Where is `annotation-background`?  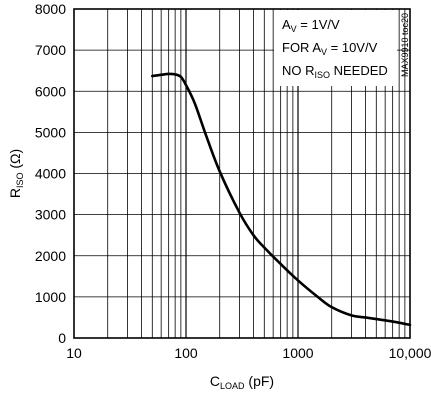
annotation-background is located at coordinates (335, 48).